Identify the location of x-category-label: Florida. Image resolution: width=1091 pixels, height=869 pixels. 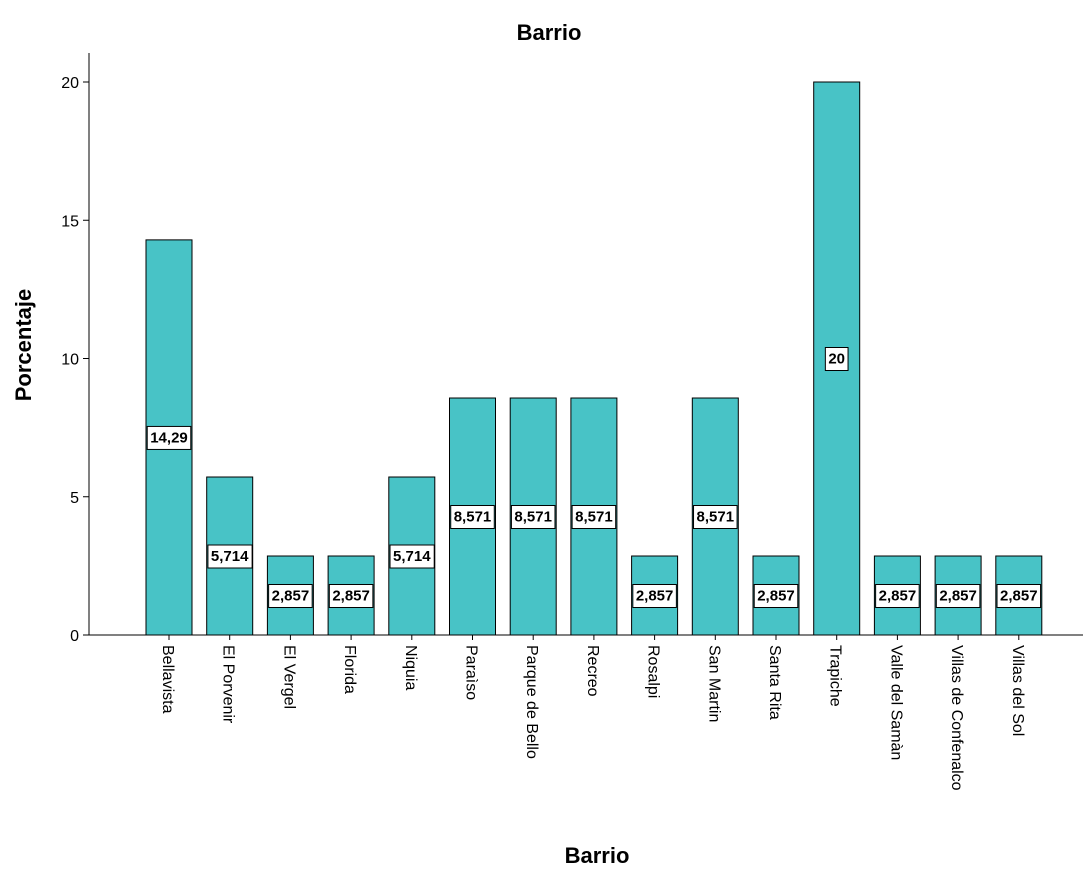
(349, 669).